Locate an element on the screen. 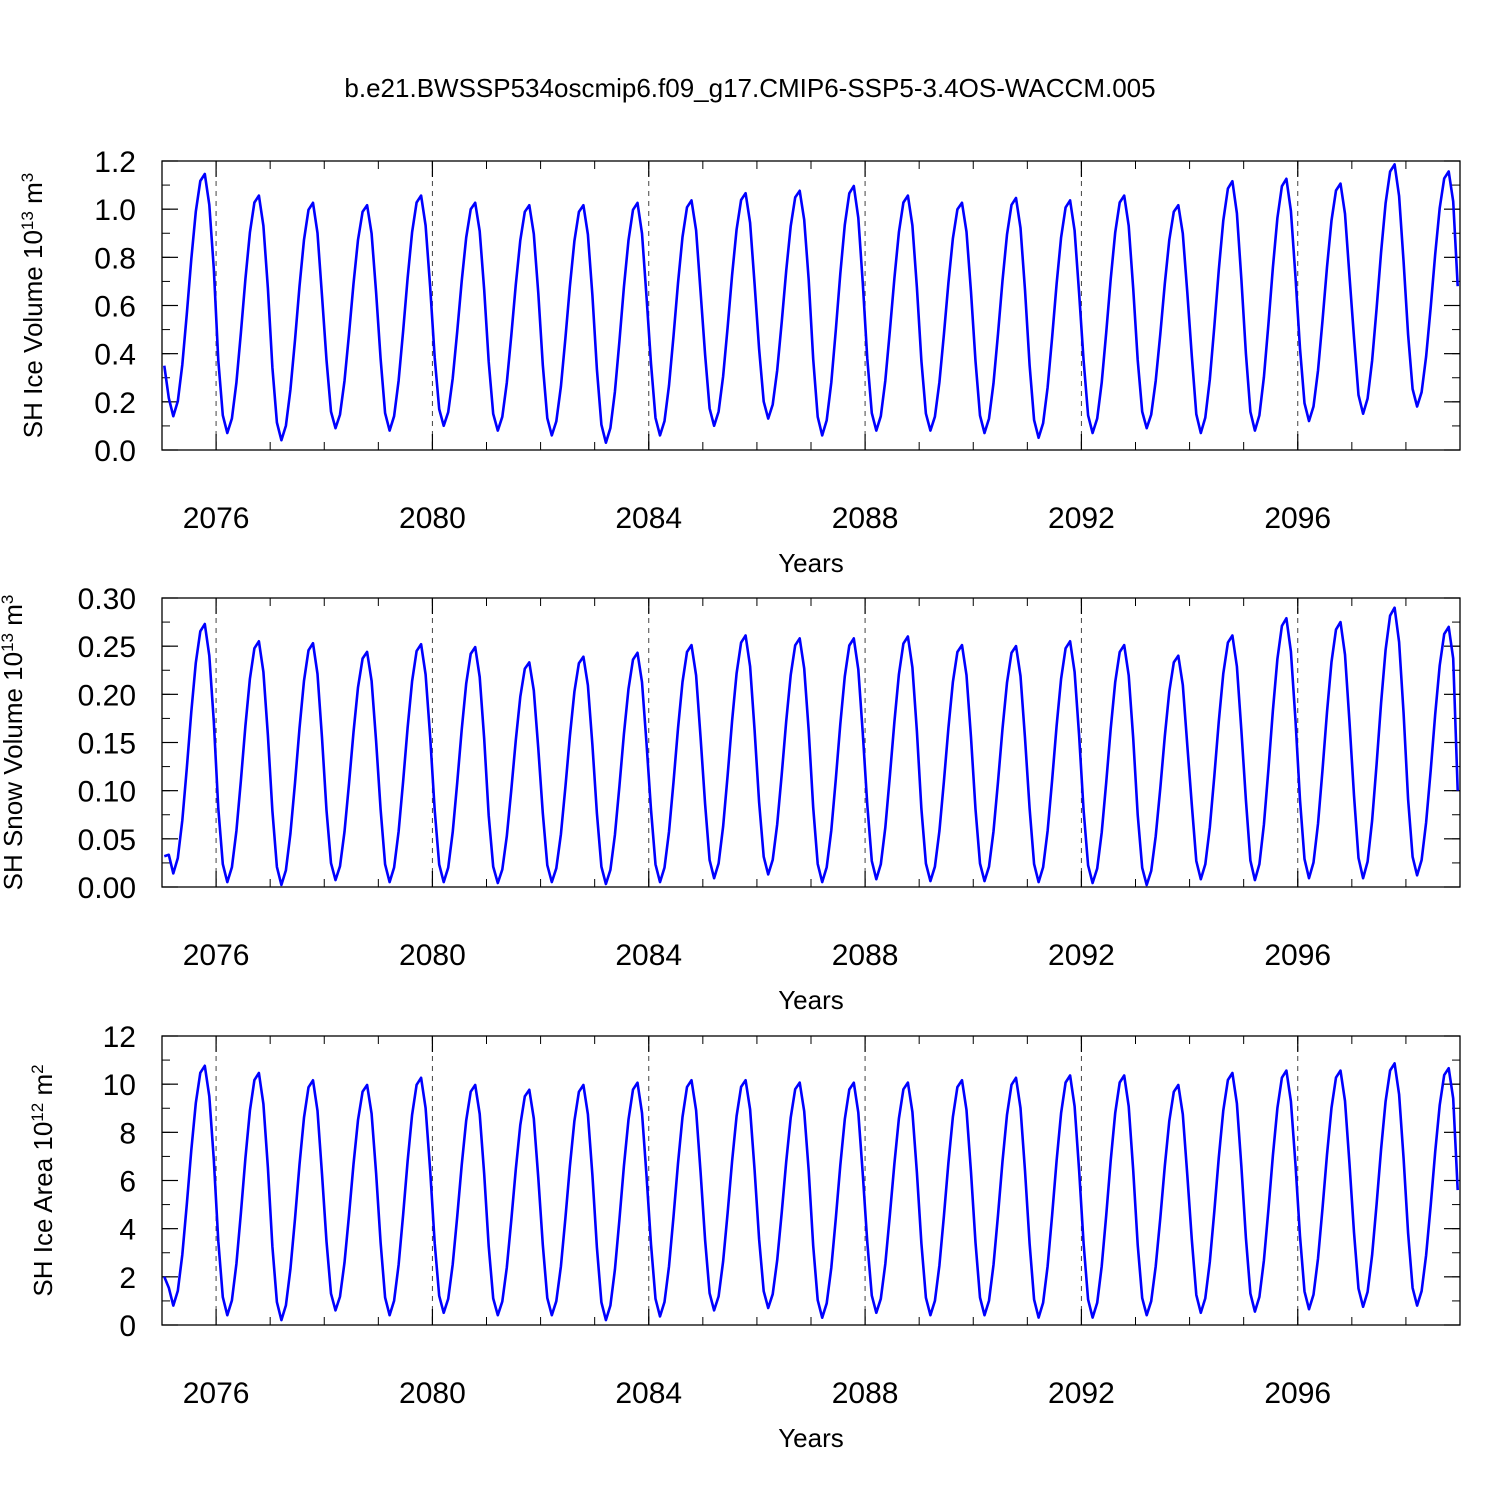 The height and width of the screenshot is (1500, 1500). y-tick-label: 8 is located at coordinates (127, 1133).